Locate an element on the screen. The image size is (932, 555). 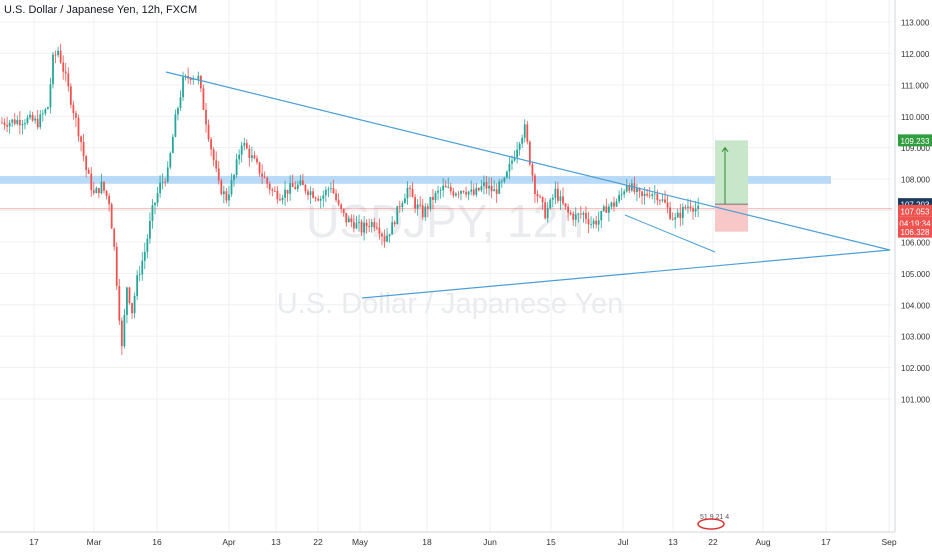
support-band is located at coordinates (415, 179).